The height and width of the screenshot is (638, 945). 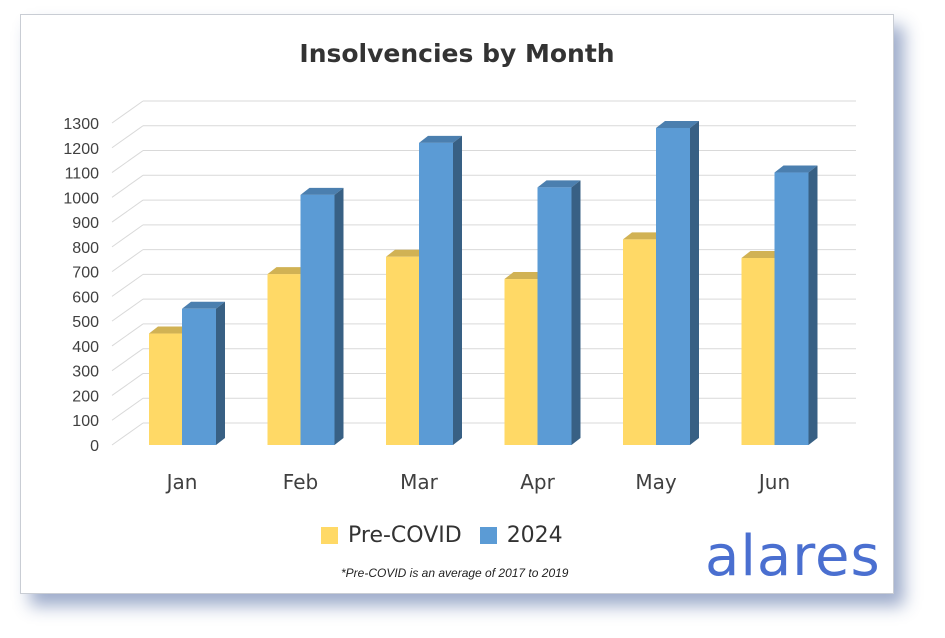 I want to click on x-axis-ticks: Jan Feb Mar Apr May Jun, so click(x=478, y=482).